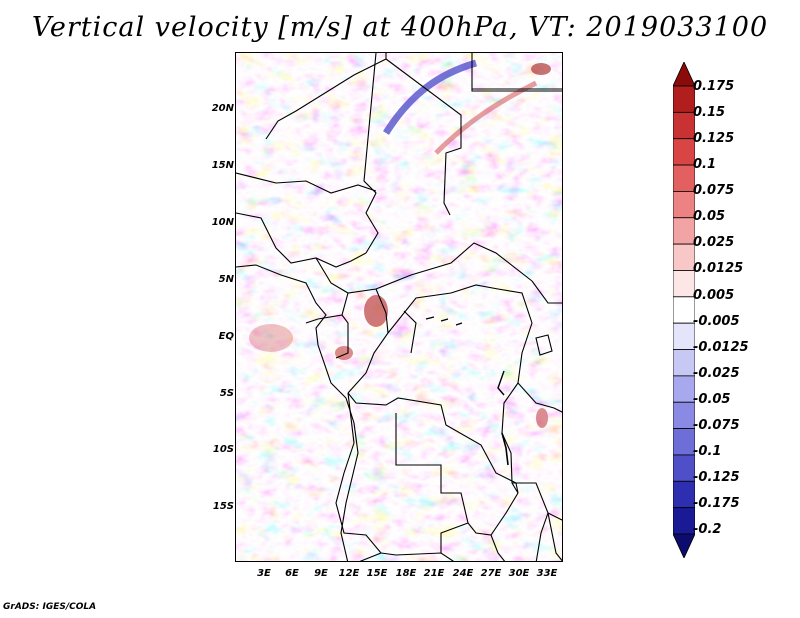 Image resolution: width=800 pixels, height=618 pixels. Describe the element at coordinates (714, 86) in the screenshot. I see `colorbar-label: 0.175` at that location.